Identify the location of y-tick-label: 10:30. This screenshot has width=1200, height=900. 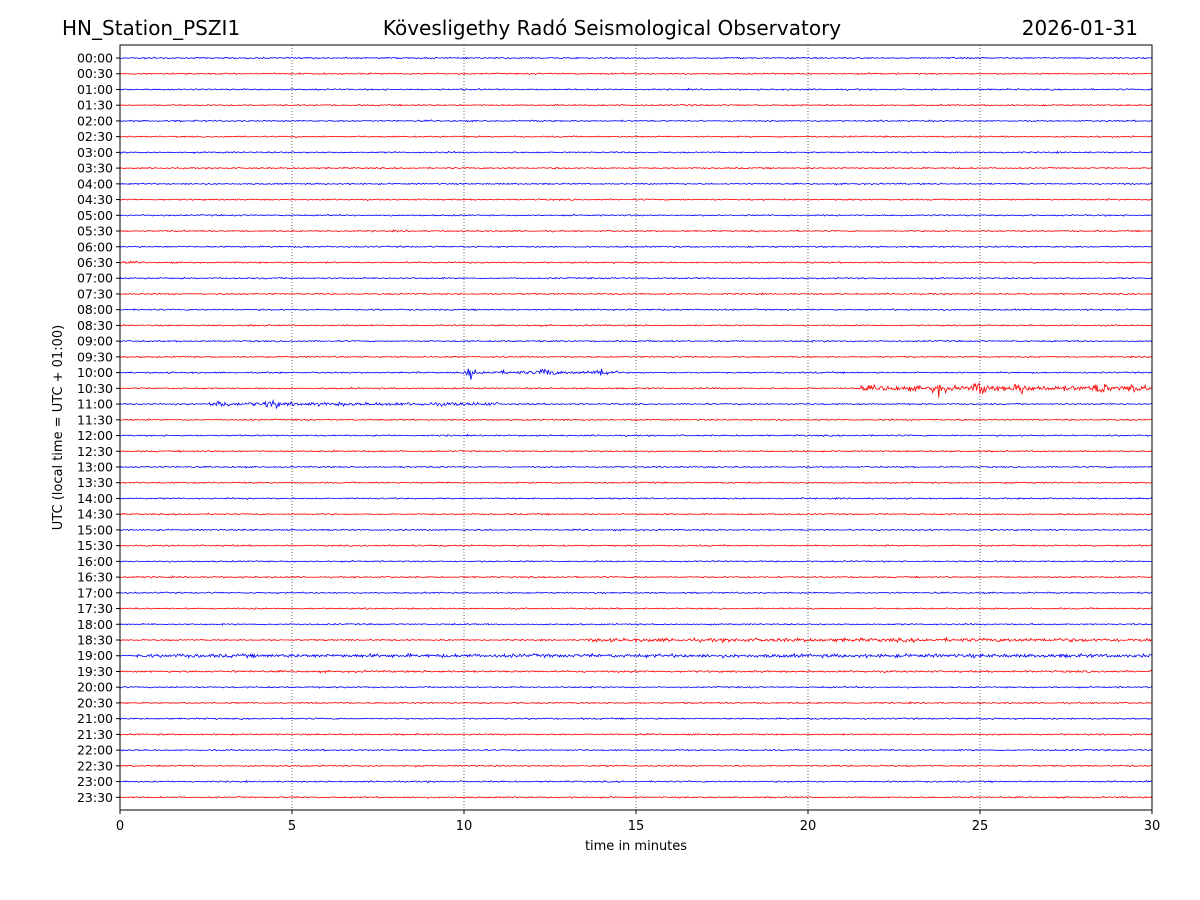
(95, 388).